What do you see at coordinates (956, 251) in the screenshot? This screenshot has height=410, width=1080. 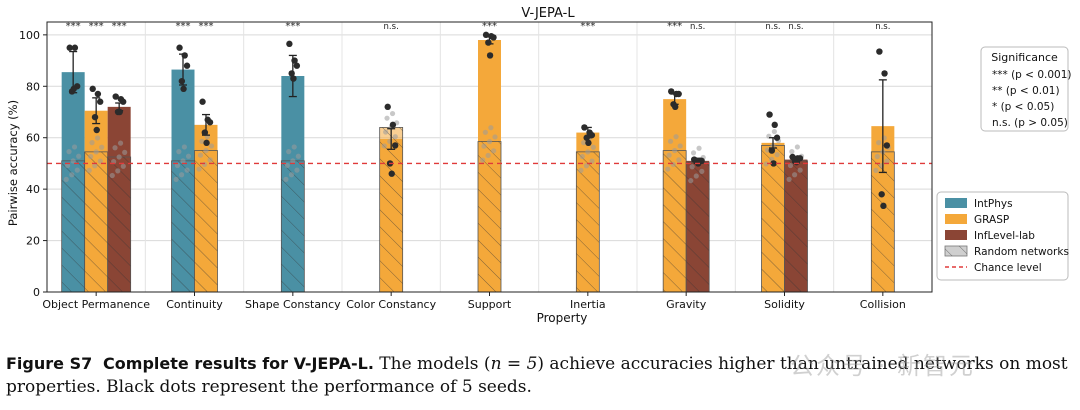 I see `legend-swatch-random-hatch` at bounding box center [956, 251].